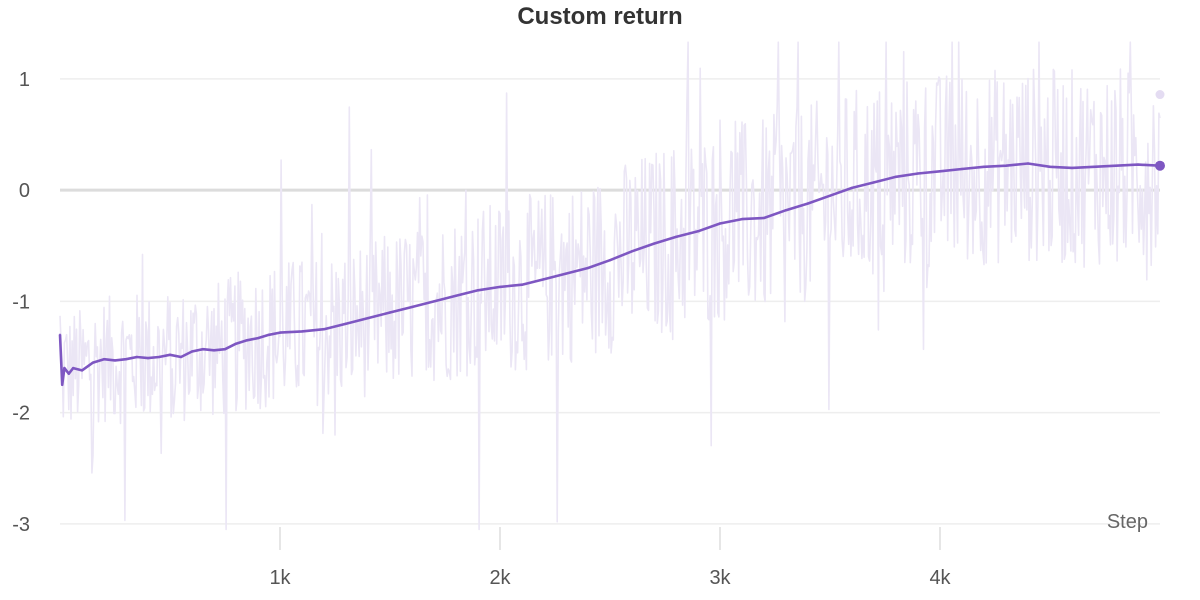 The height and width of the screenshot is (600, 1200). Describe the element at coordinates (1127, 522) in the screenshot. I see `x-axis-label: Step` at that location.